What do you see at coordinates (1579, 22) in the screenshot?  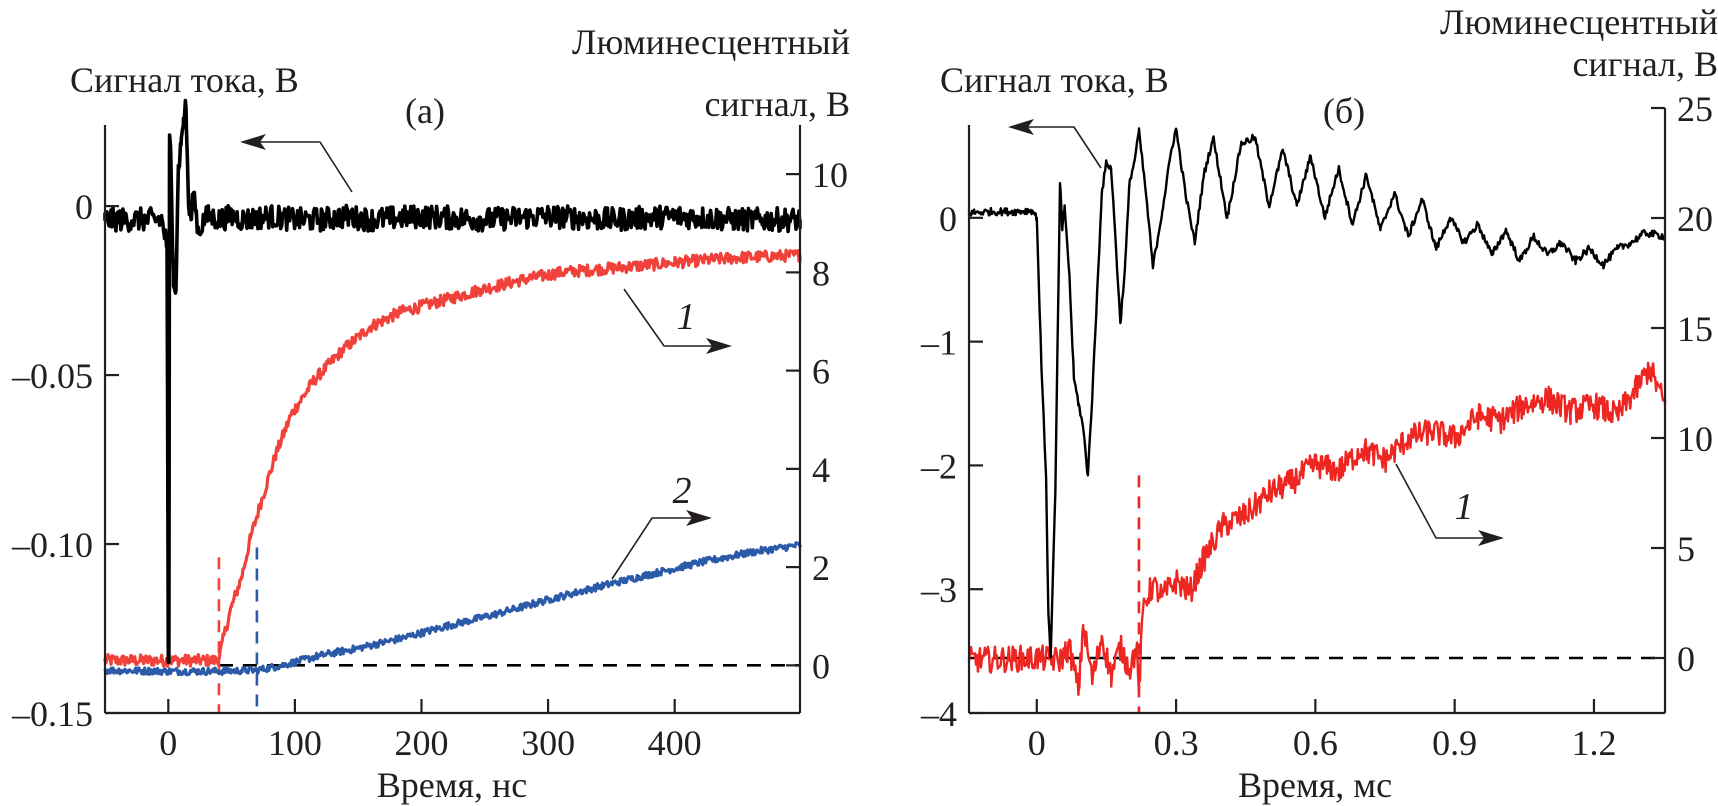 I see `right-axis-title-b-line1: Люминесцентный` at bounding box center [1579, 22].